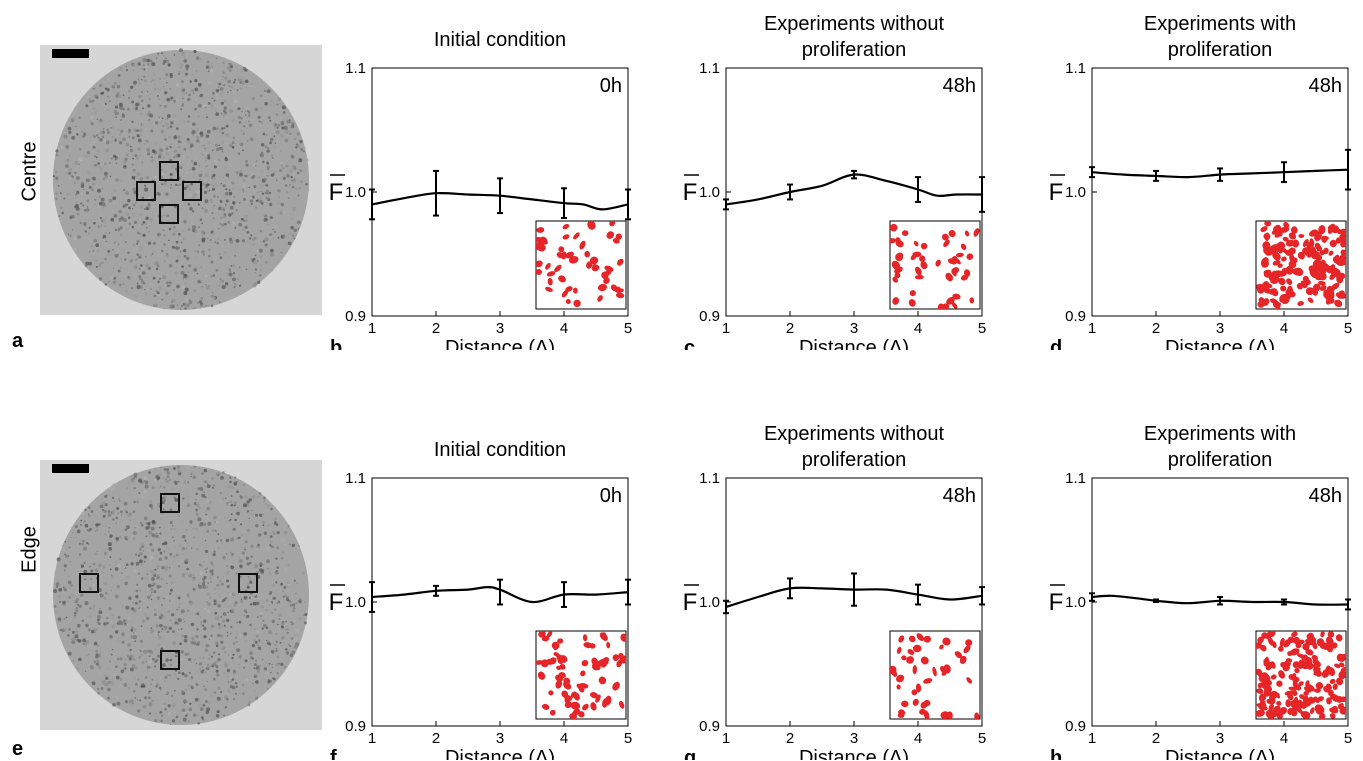 This screenshot has width=1363, height=761. What do you see at coordinates (18, 341) in the screenshot?
I see `panel-letter-a: a` at bounding box center [18, 341].